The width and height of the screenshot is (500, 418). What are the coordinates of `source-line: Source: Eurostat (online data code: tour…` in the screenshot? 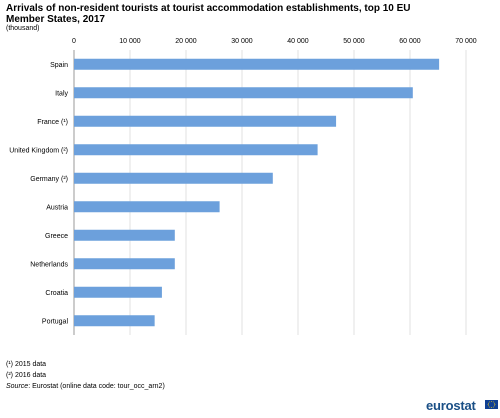 It's located at (85, 386).